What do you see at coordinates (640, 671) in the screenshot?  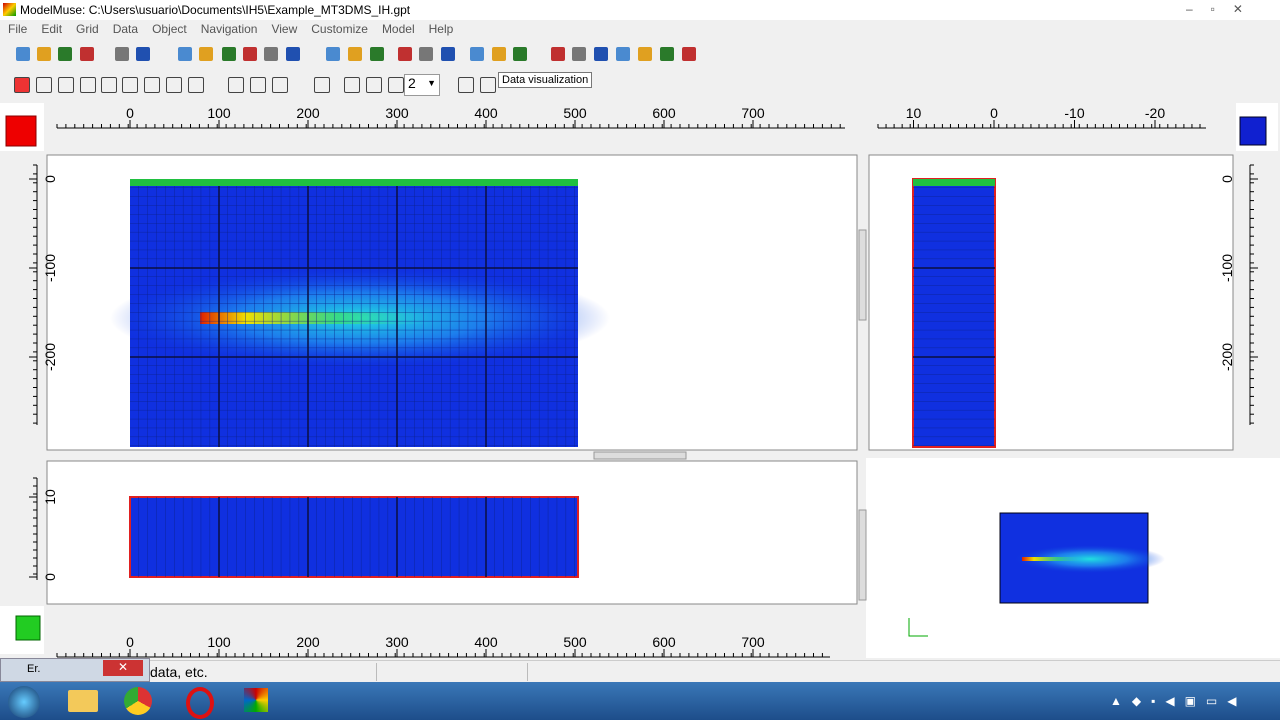 I see `status-bar: data, etc.` at bounding box center [640, 671].